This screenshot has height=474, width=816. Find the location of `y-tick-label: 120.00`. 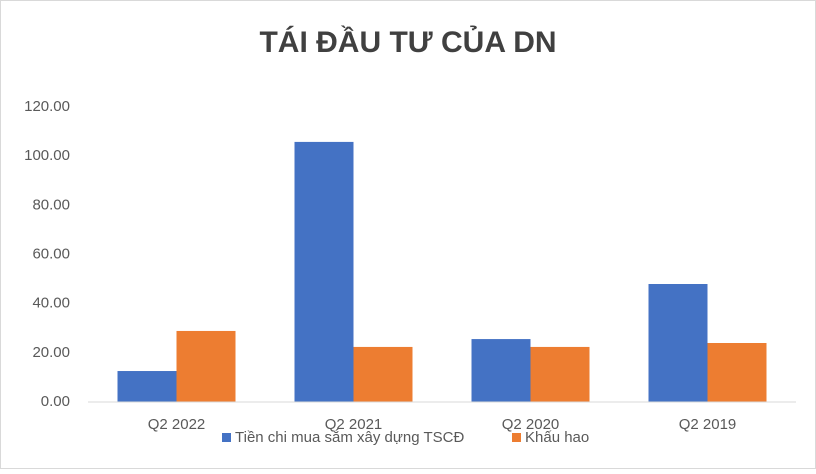

y-tick-label: 120.00 is located at coordinates (47, 106).